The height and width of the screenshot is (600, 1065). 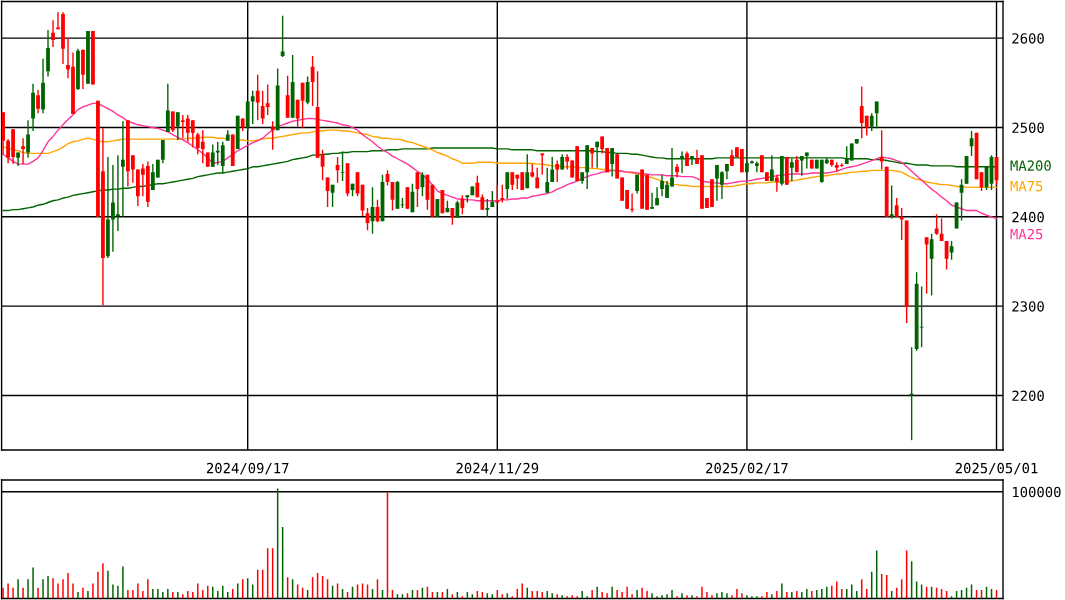 What do you see at coordinates (747, 468) in the screenshot?
I see `x-tick-label: 2025/02/17` at bounding box center [747, 468].